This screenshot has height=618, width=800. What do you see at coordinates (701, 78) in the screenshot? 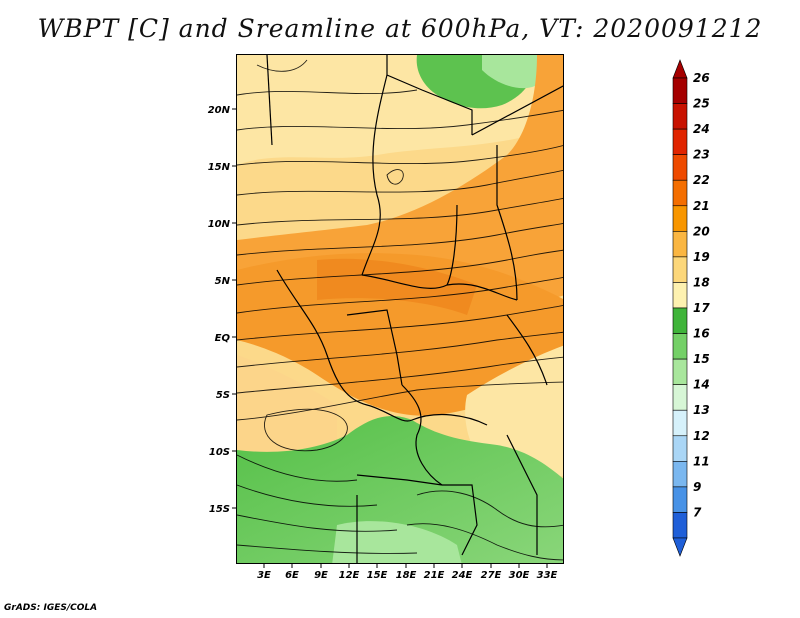
I see `colorbar-level-label: 26` at bounding box center [701, 78].